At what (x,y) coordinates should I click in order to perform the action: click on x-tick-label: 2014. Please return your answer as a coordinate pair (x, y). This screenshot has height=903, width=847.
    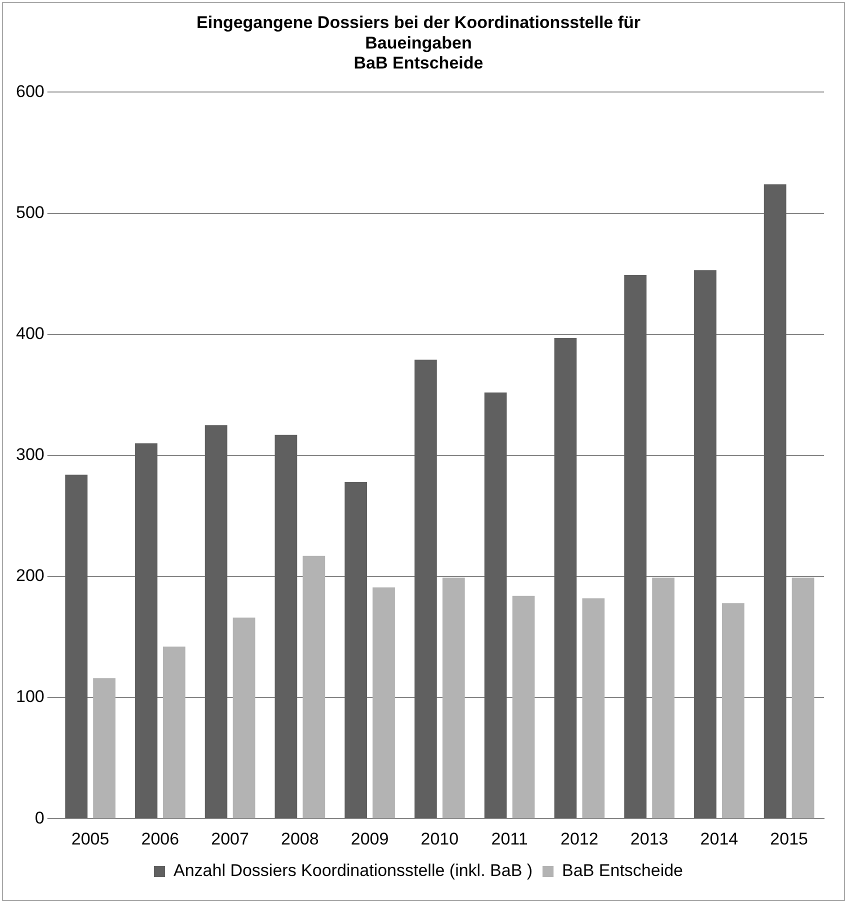
    Looking at the image, I should click on (719, 838).